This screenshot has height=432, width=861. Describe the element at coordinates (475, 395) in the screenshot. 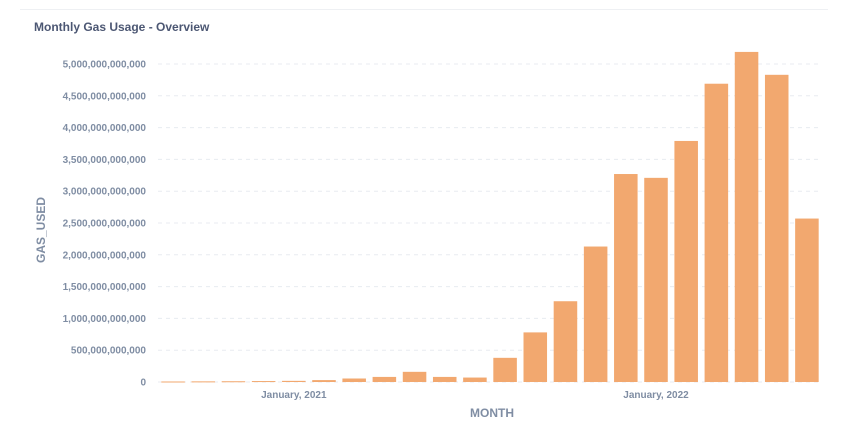

I see `x-axis-ticks: January, 2021 January, 2022` at that location.